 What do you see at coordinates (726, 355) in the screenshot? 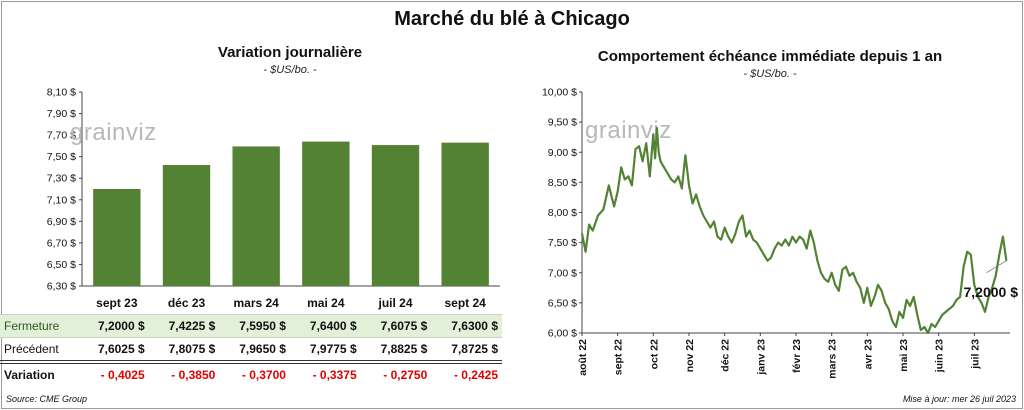
I see `line-x-tick-label: déc 22` at bounding box center [726, 355].